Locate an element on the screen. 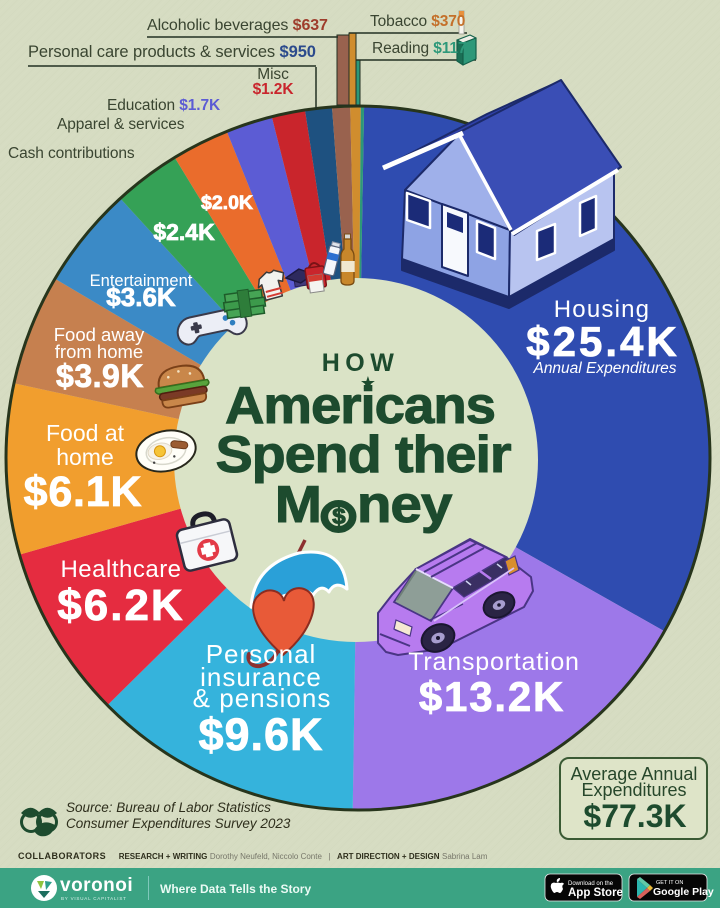 Image resolution: width=720 pixels, height=908 pixels. svg-text: App Store is located at coordinates (595, 893).